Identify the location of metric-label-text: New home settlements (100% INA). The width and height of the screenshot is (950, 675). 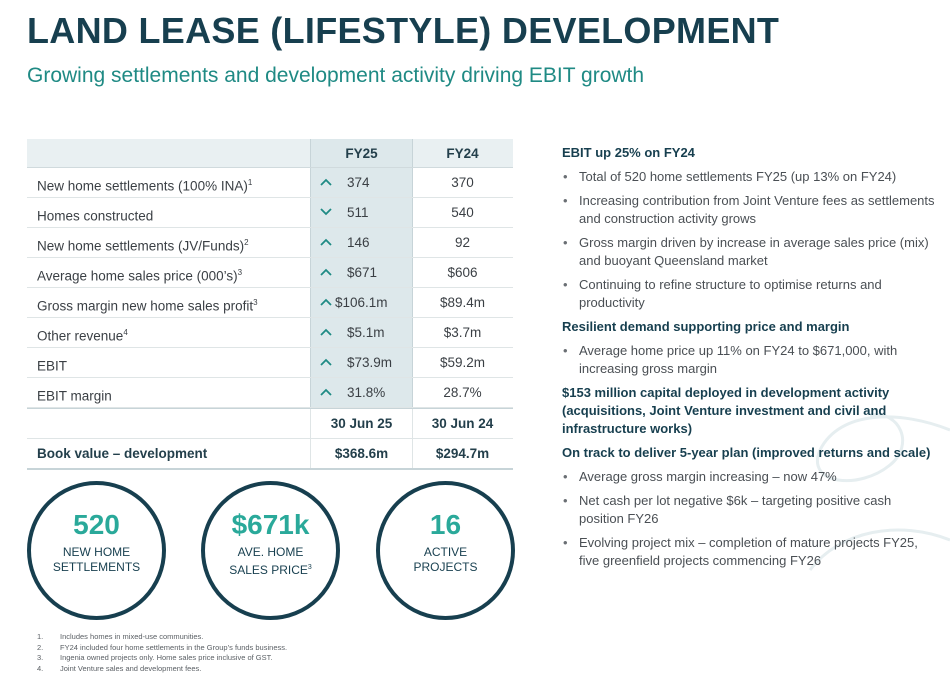
(142, 186).